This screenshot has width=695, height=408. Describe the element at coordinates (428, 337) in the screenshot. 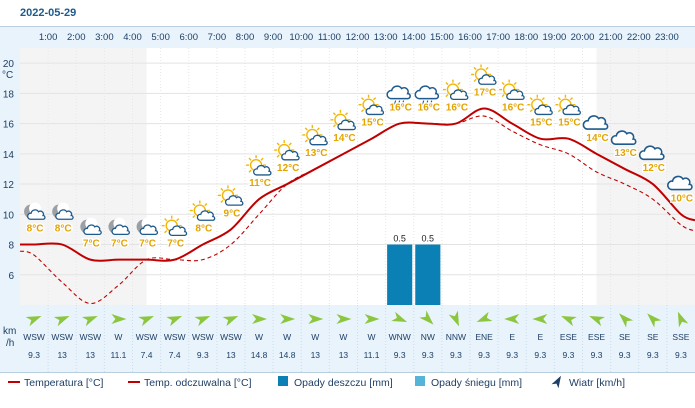

I see `wind-direction: NW` at that location.